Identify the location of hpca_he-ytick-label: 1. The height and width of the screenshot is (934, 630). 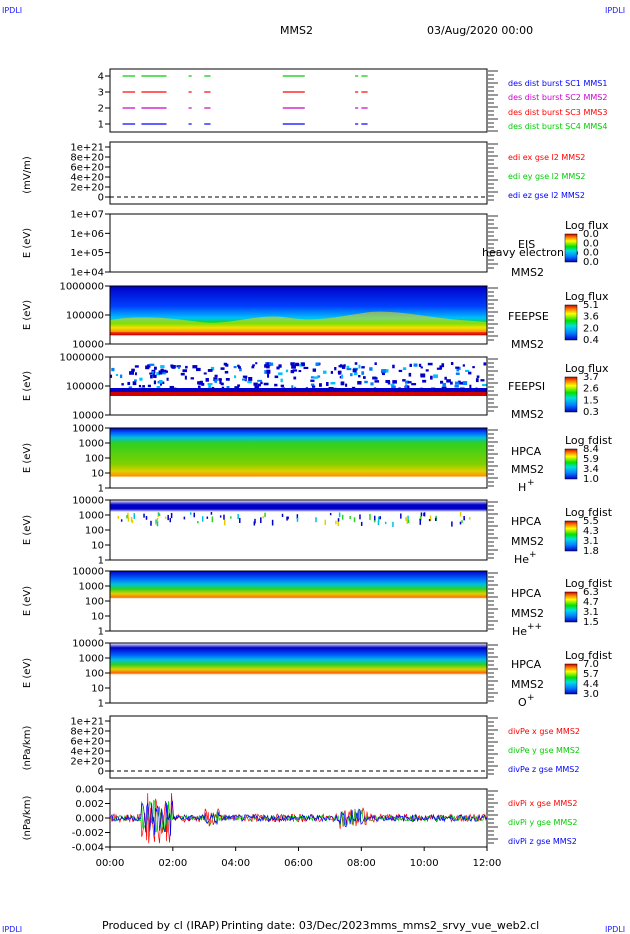
(101, 561).